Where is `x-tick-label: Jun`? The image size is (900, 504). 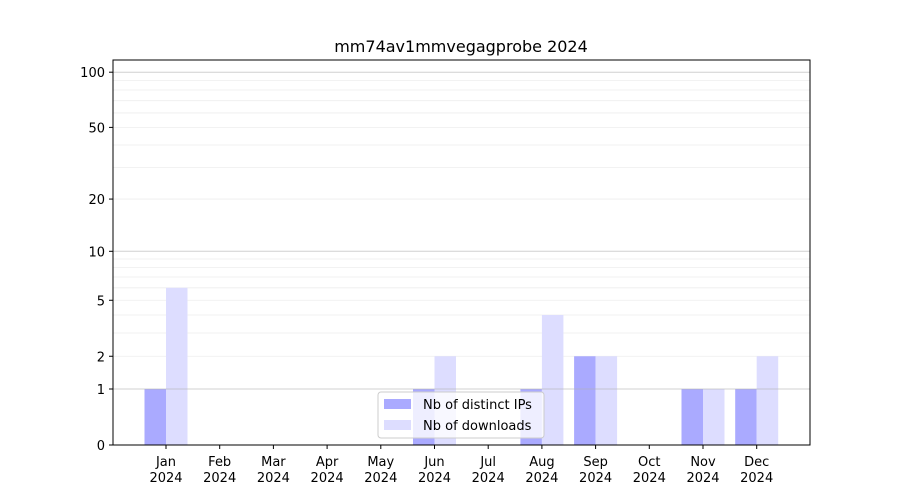
x-tick-label: Jun is located at coordinates (433, 462).